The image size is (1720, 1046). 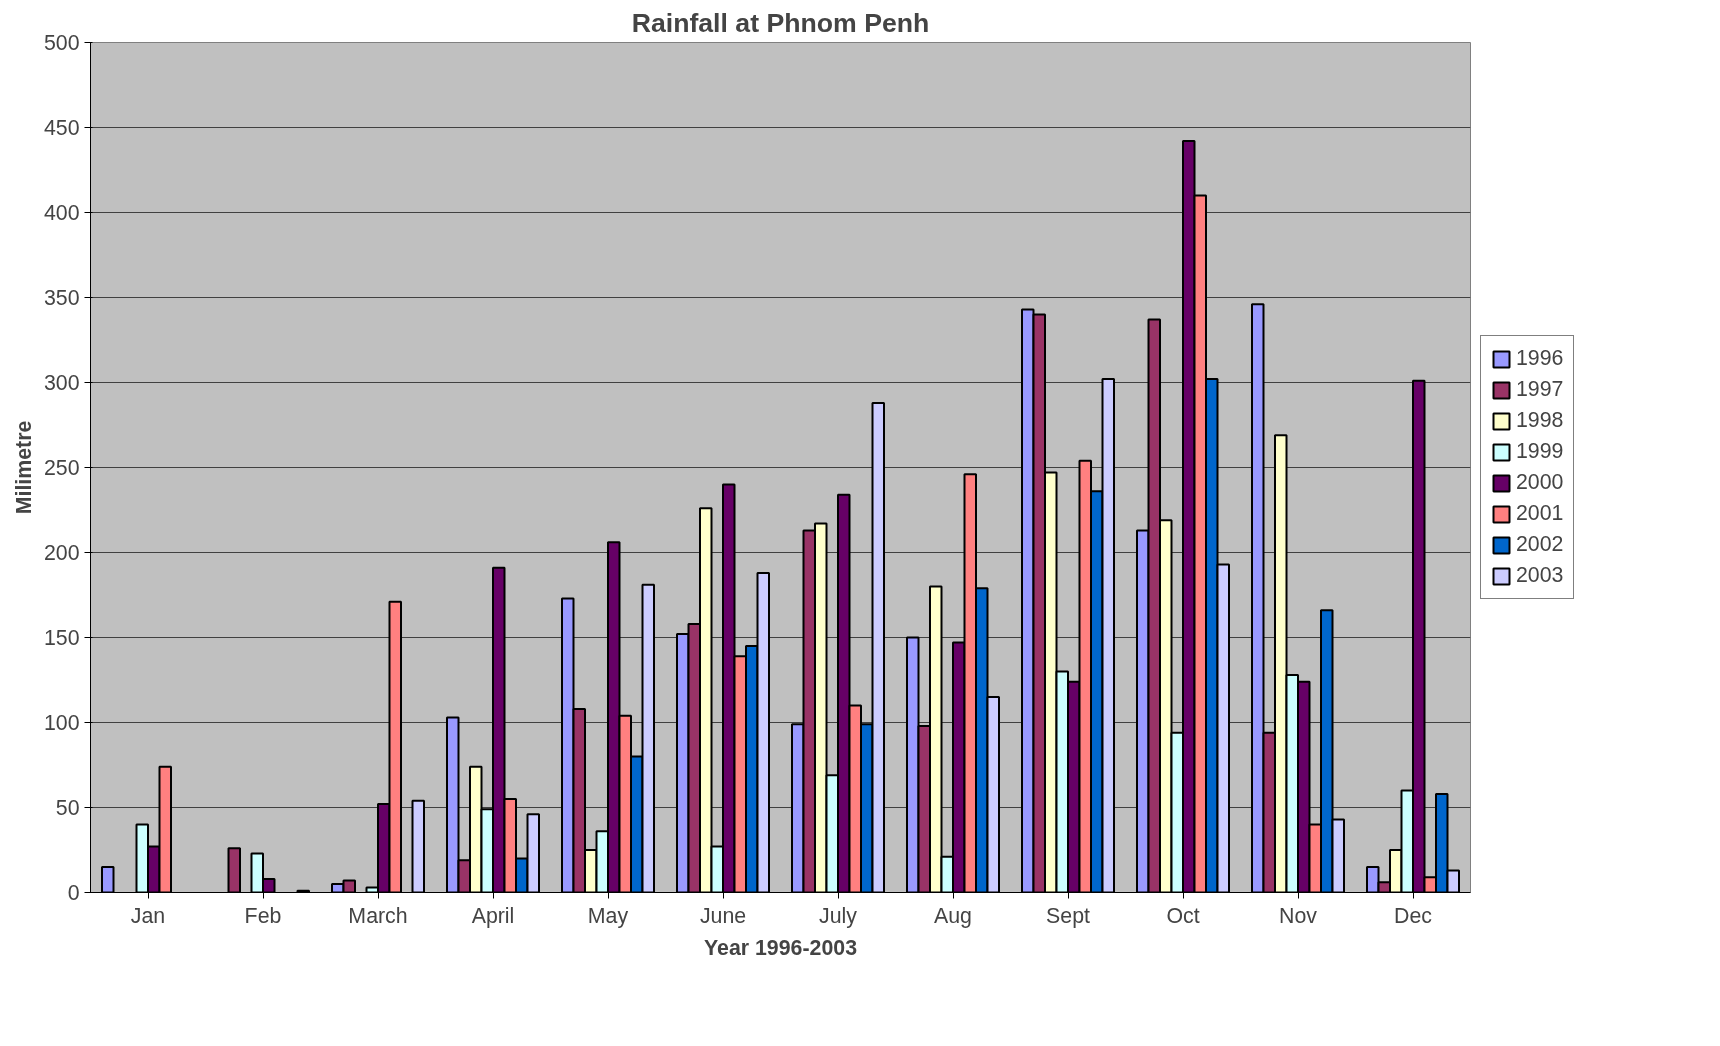 I want to click on legend-label: 2000, so click(x=1540, y=482).